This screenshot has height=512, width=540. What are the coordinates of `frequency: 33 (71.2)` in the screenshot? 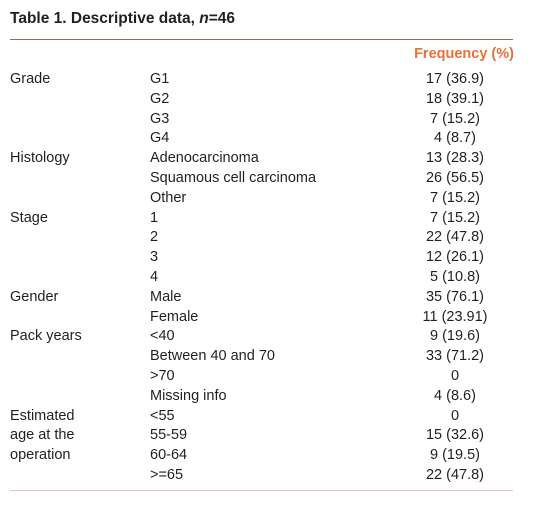 It's located at (455, 356).